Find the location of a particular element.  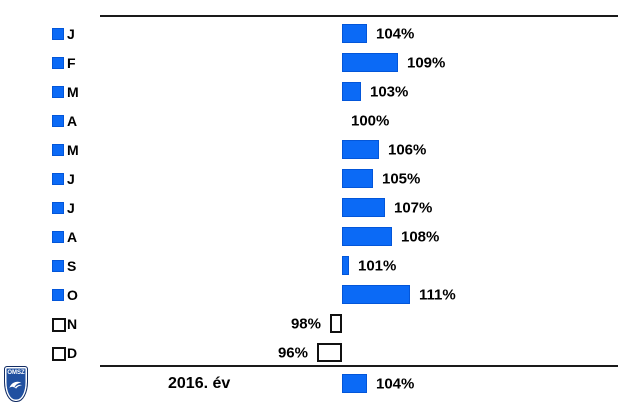

month-label: S is located at coordinates (72, 265).